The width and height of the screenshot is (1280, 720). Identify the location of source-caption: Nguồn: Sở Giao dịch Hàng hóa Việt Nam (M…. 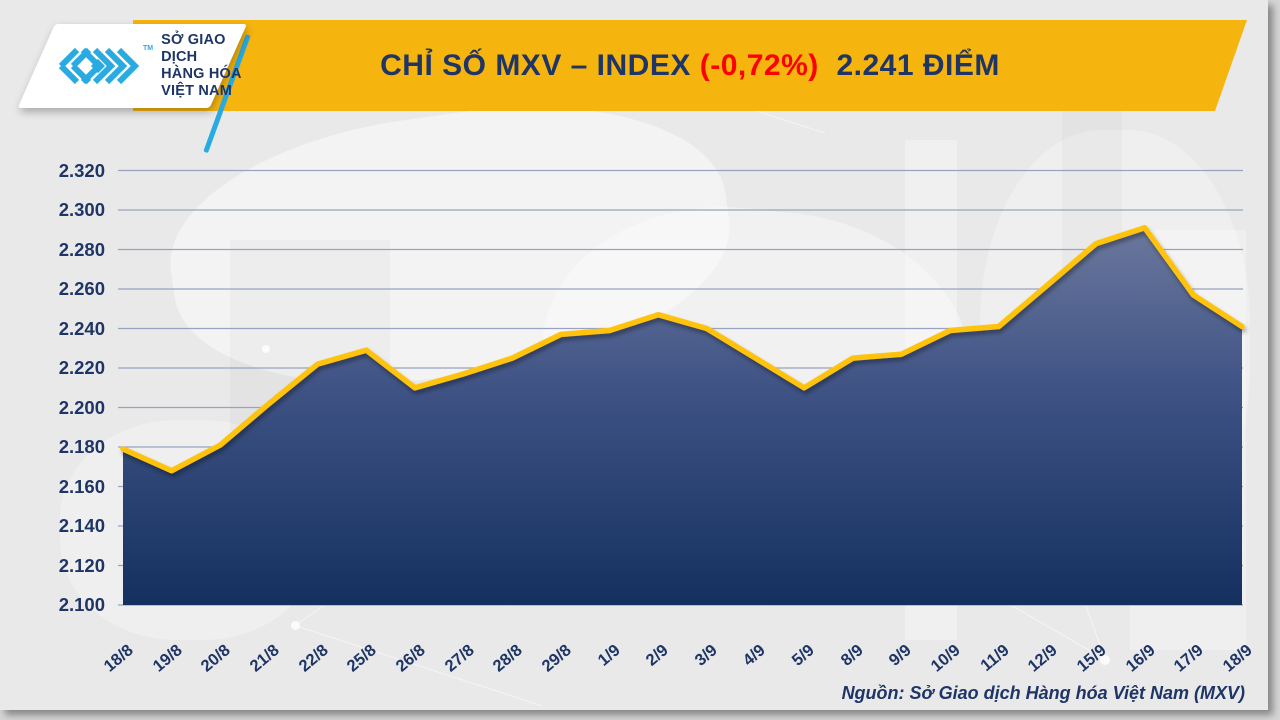
(1043, 693).